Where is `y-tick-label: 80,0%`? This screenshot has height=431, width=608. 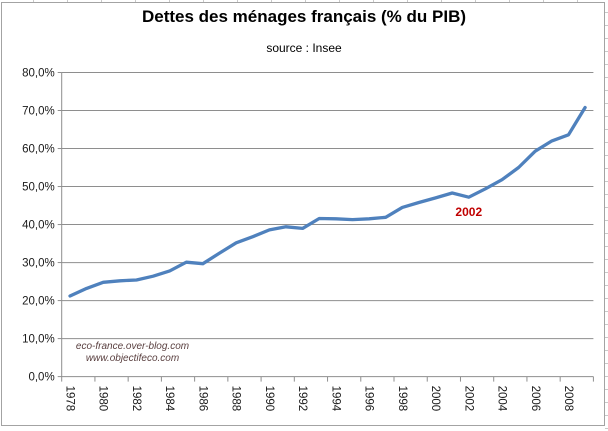 y-tick-label: 80,0% is located at coordinates (38, 74).